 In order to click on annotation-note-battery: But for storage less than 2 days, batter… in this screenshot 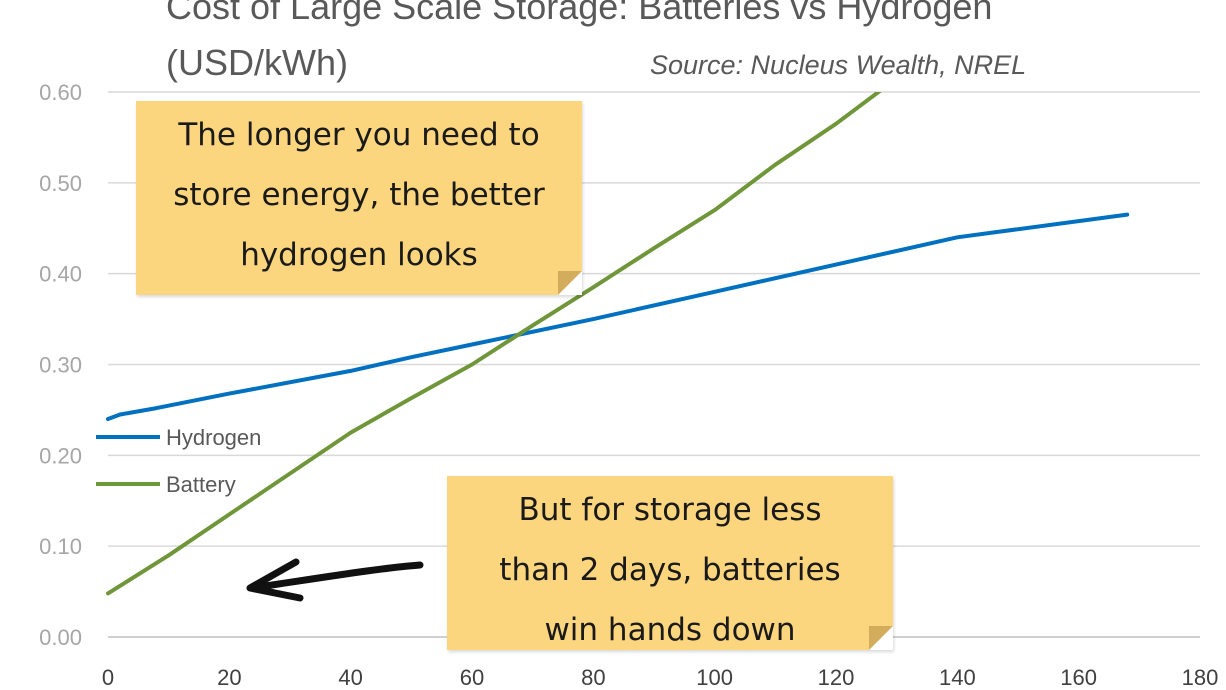, I will do `click(670, 563)`.